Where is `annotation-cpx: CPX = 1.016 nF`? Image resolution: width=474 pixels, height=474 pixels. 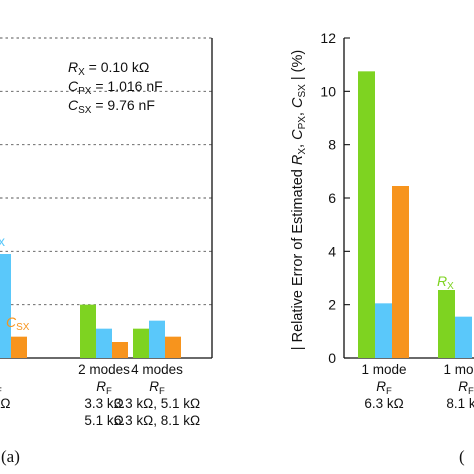
annotation-cpx: CPX = 1.016 nF is located at coordinates (115, 87).